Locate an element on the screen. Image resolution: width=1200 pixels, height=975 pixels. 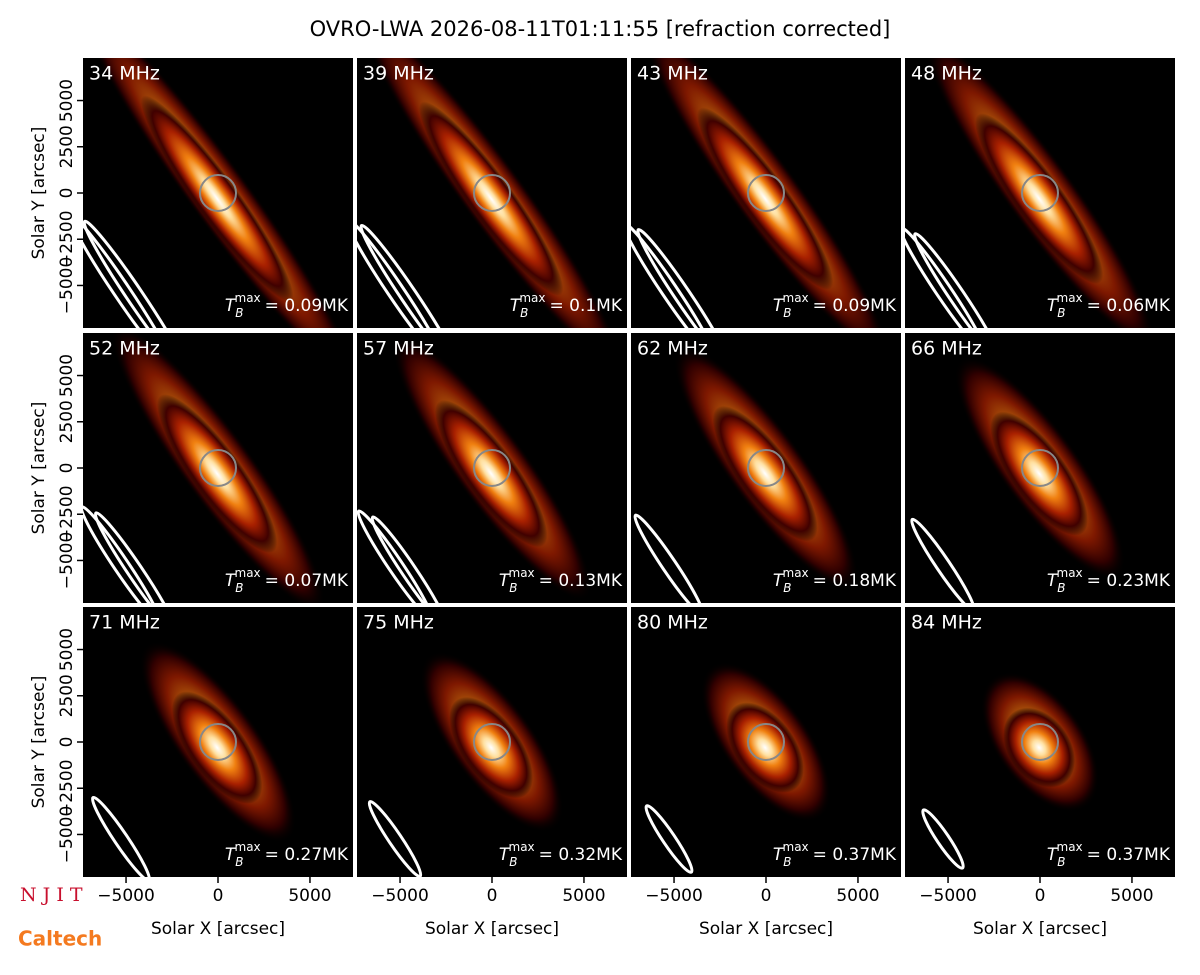
y-tick-label: −5000 is located at coordinates (67, 286).